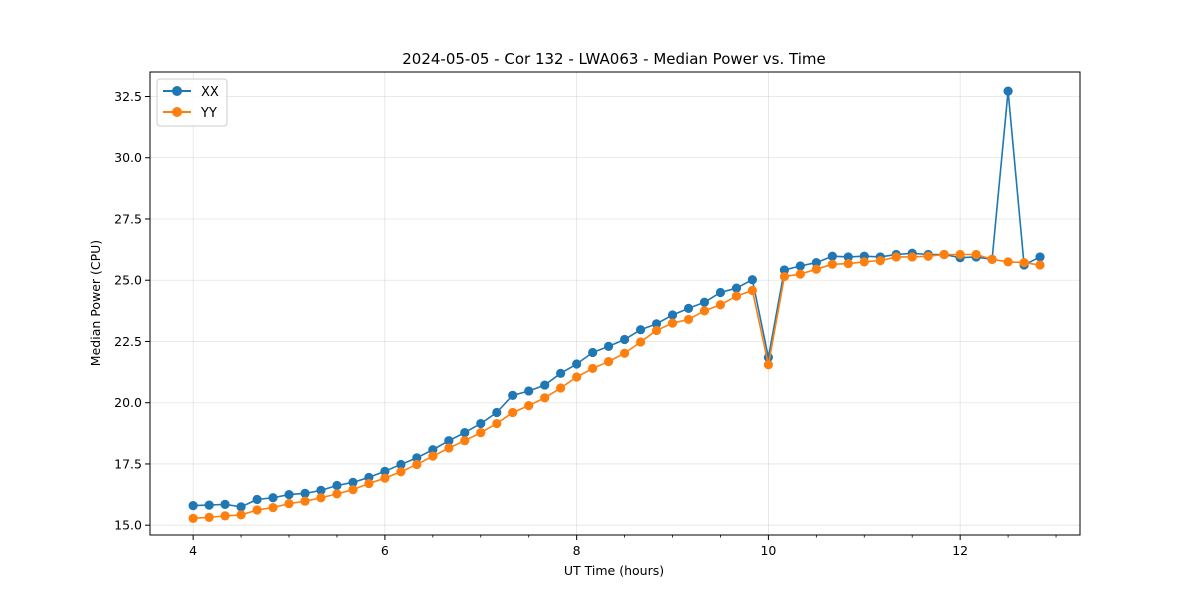 The height and width of the screenshot is (600, 1200). Describe the element at coordinates (577, 550) in the screenshot. I see `x-tick-label: 8` at that location.